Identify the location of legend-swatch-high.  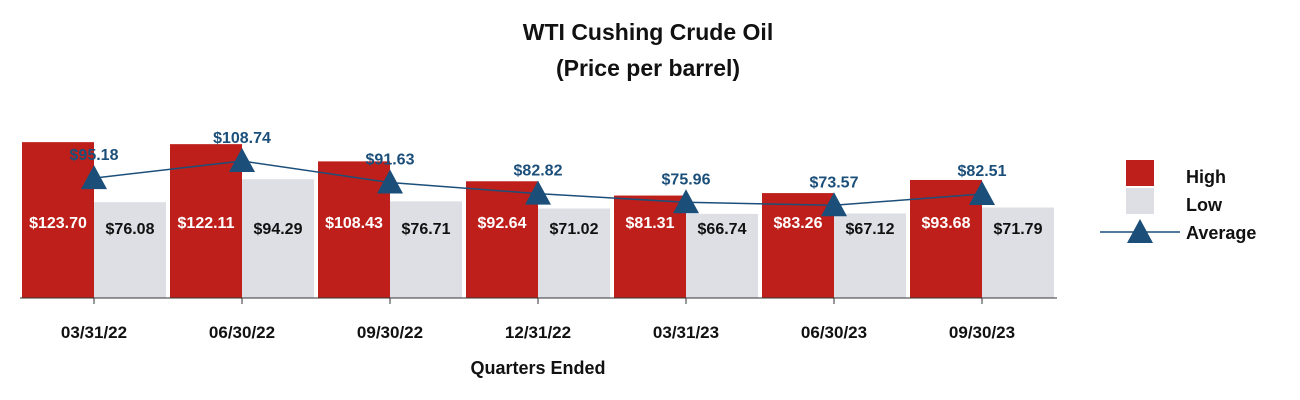
(1140, 173).